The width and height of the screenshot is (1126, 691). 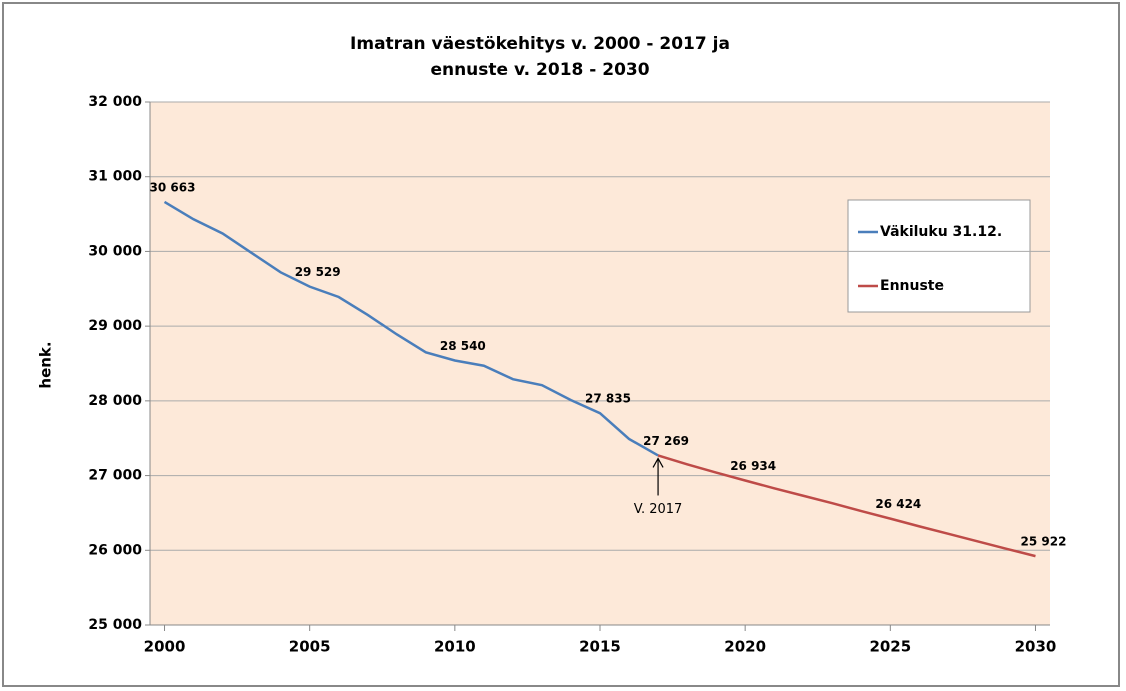 What do you see at coordinates (745, 647) in the screenshot?
I see `x-tick-label: 2020` at bounding box center [745, 647].